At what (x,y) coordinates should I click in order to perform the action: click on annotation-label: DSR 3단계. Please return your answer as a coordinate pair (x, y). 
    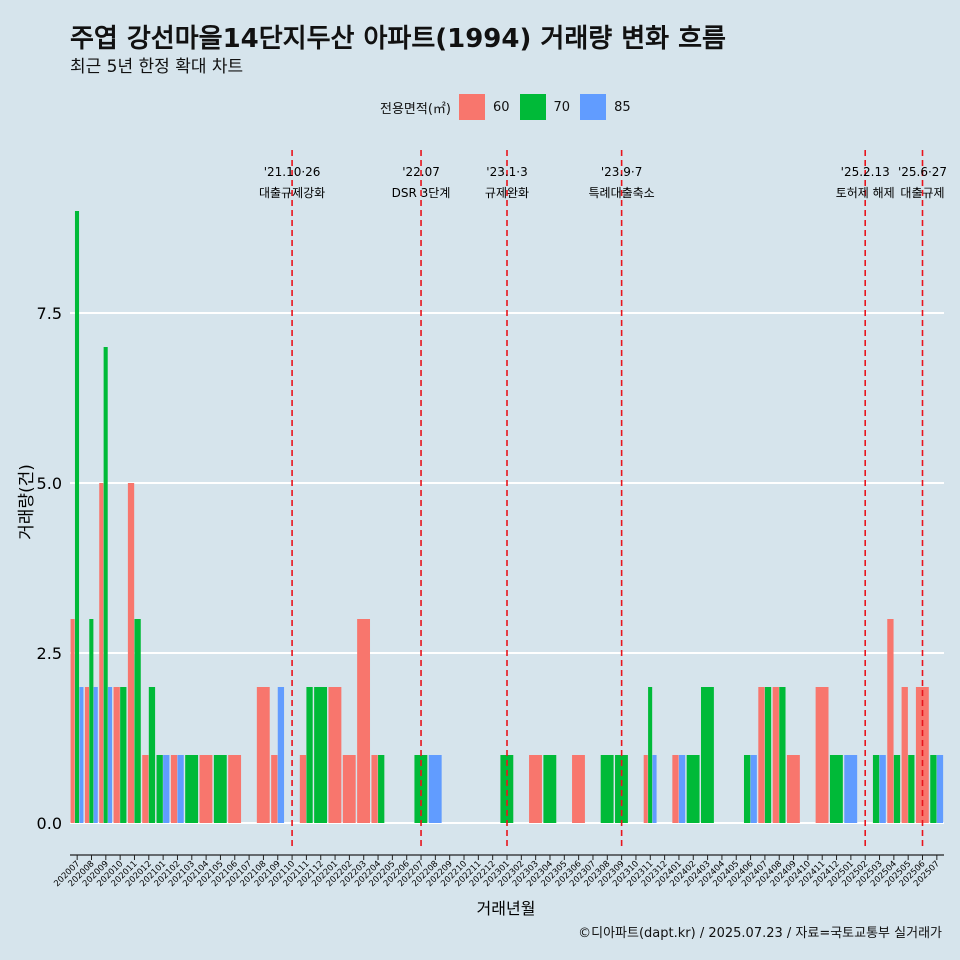
    Looking at the image, I should click on (421, 193).